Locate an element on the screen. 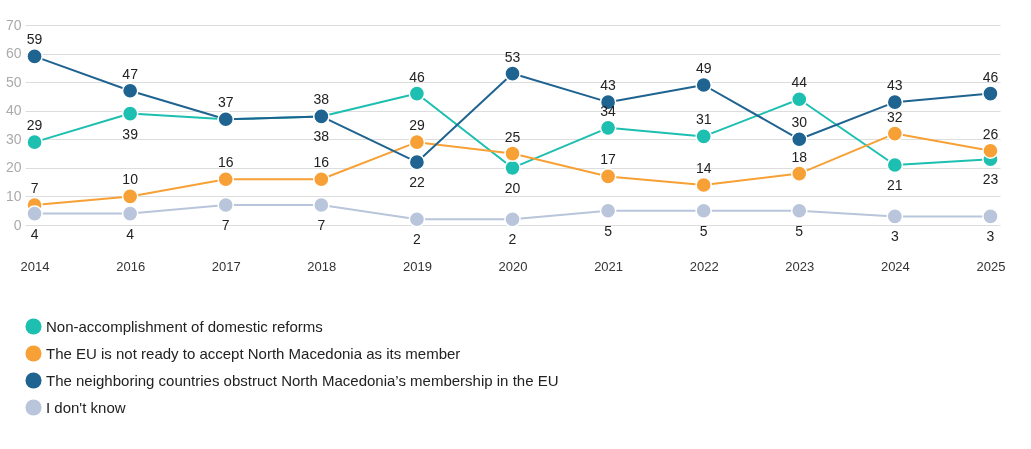  y-tick-label: 70 is located at coordinates (13, 24).